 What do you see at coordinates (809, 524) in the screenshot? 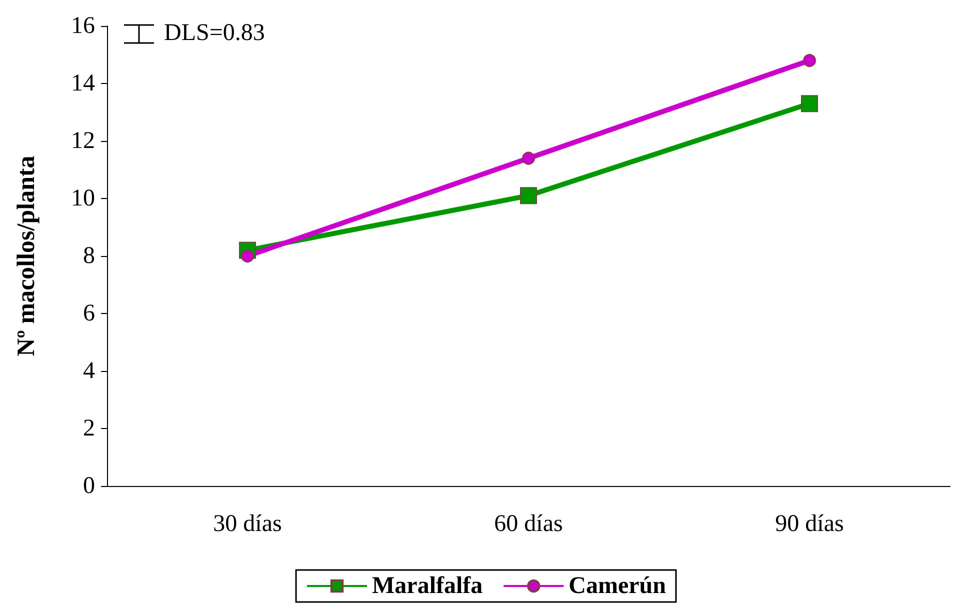
I see `x-tick-label: 90 días` at bounding box center [809, 524].